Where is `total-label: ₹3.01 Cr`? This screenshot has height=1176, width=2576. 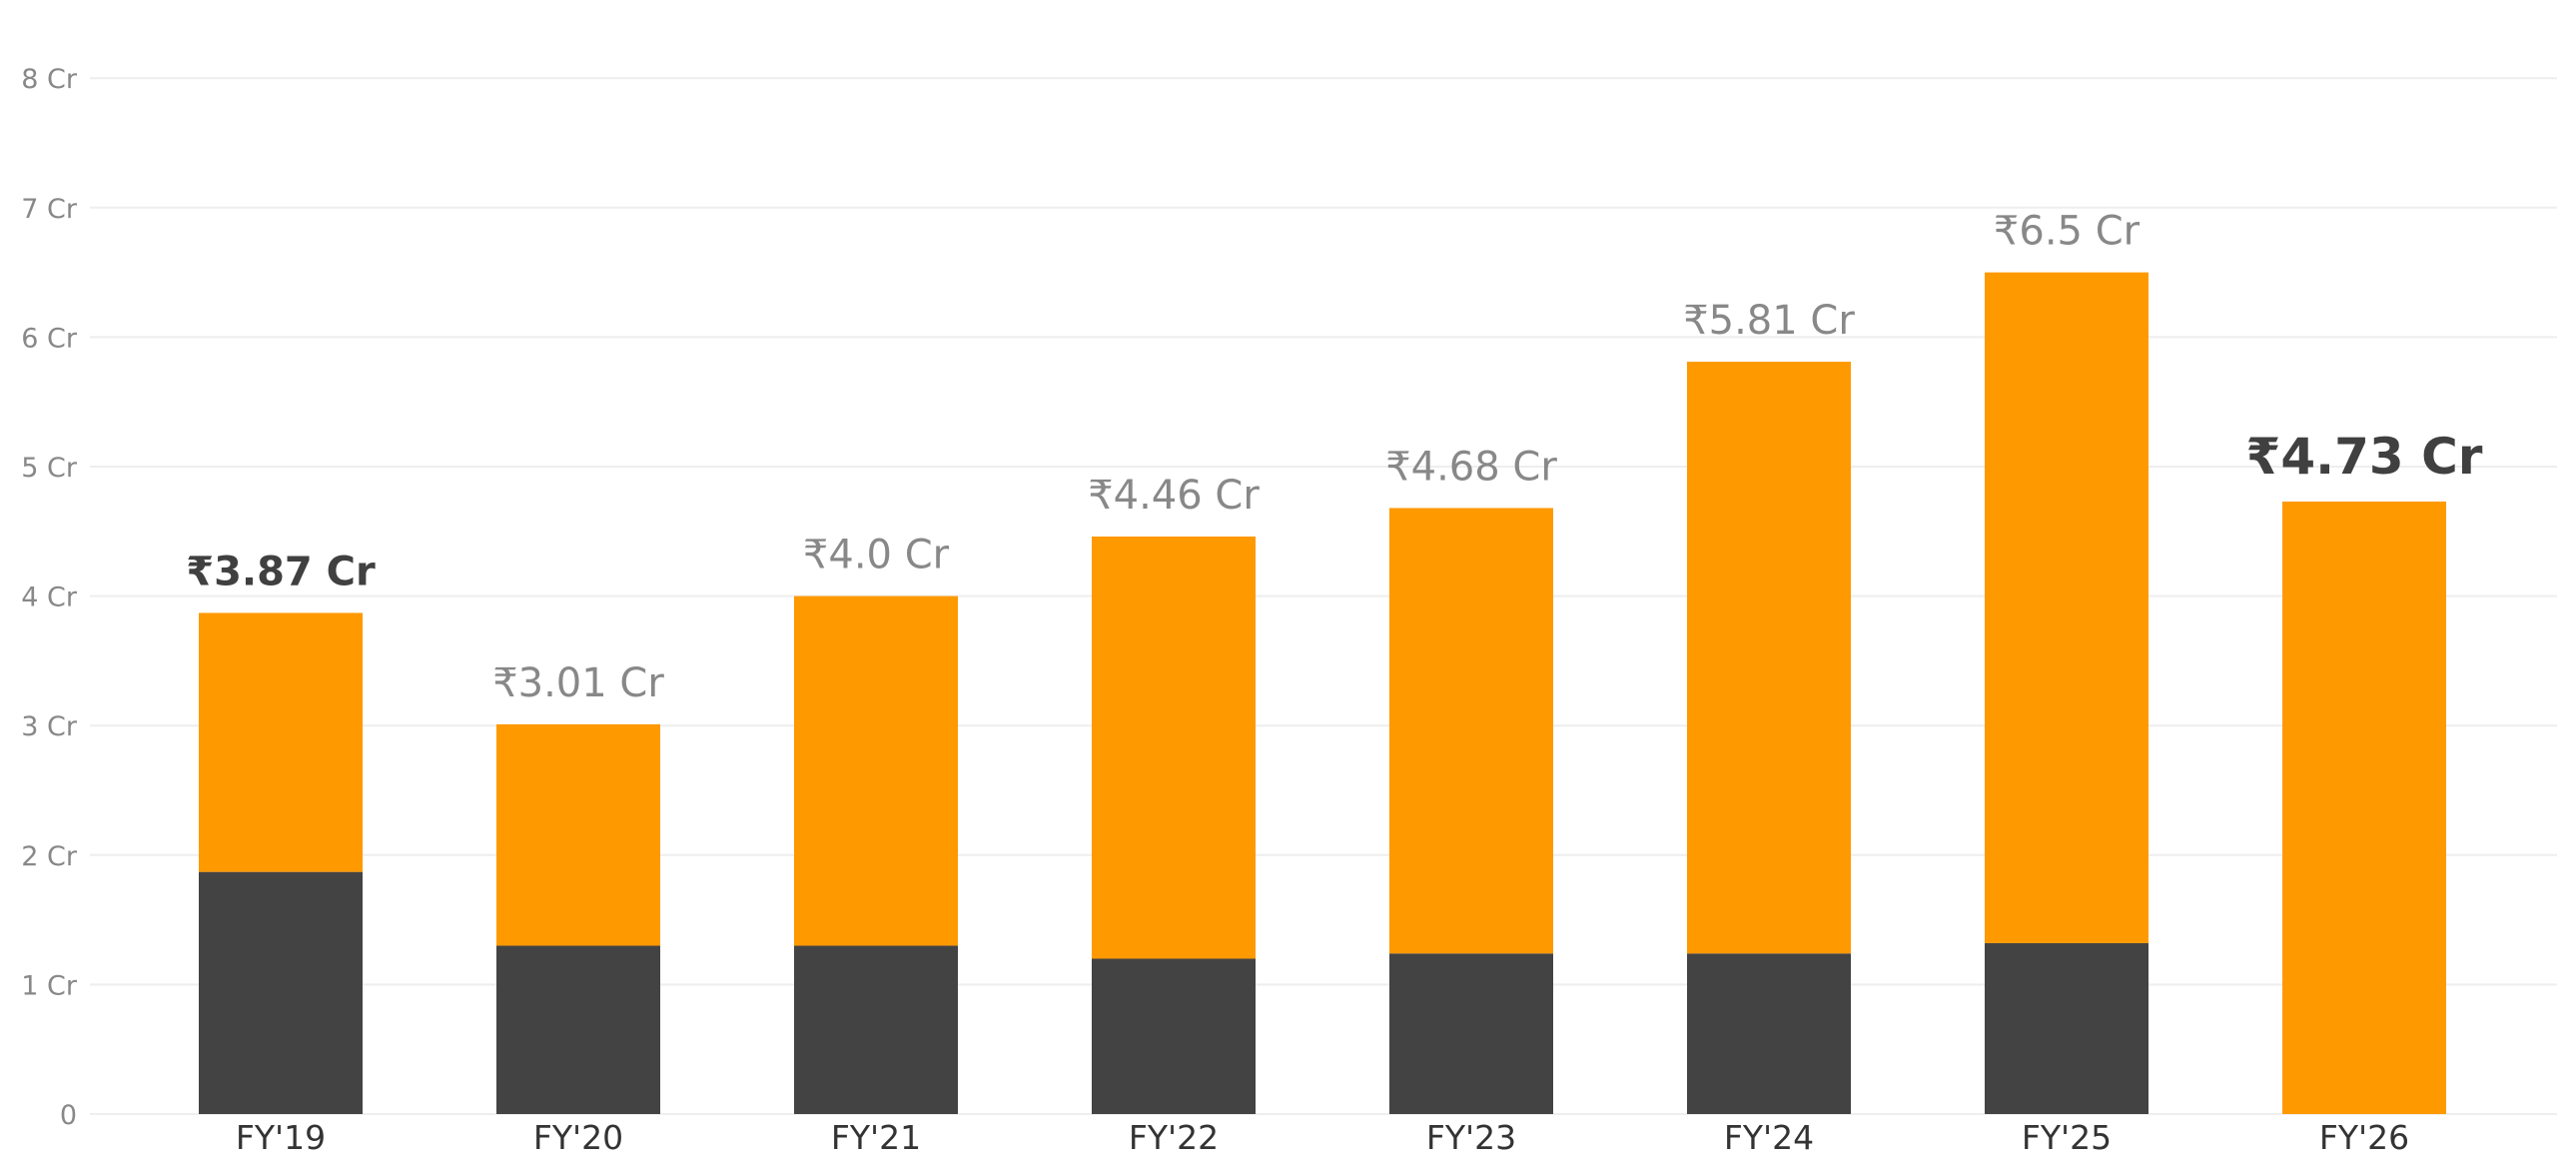 total-label: ₹3.01 Cr is located at coordinates (578, 683).